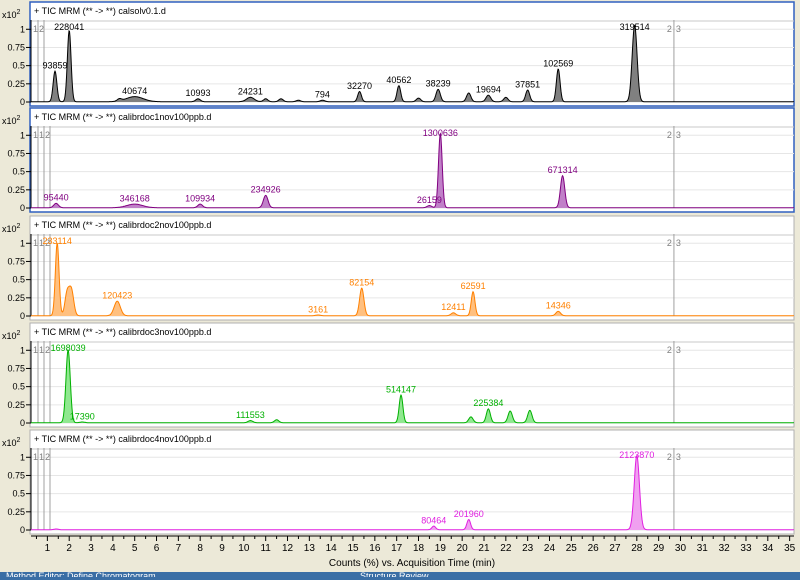 This screenshot has height=580, width=800. Describe the element at coordinates (244, 548) in the screenshot. I see `x-tick-label: 10` at that location.